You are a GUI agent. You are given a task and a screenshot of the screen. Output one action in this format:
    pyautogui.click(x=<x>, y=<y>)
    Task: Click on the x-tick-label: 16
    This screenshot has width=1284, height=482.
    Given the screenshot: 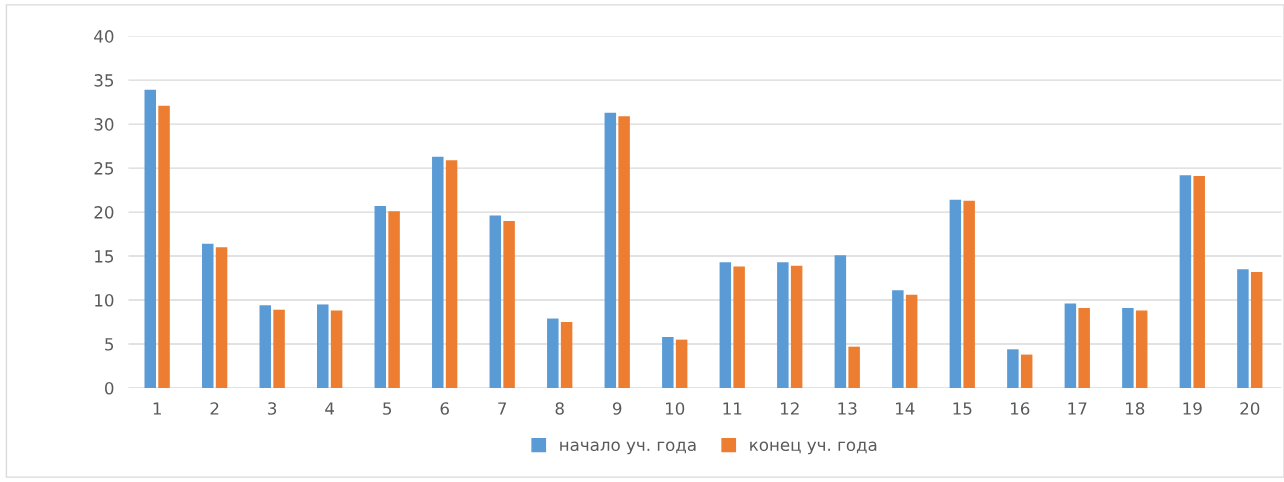 What is the action you would take?
    pyautogui.click(x=1020, y=408)
    